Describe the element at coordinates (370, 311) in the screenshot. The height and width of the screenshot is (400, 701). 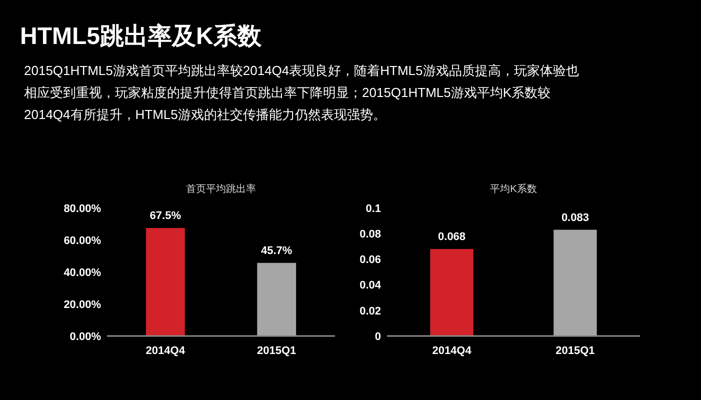
I see `y-tick-label: 0.02` at that location.